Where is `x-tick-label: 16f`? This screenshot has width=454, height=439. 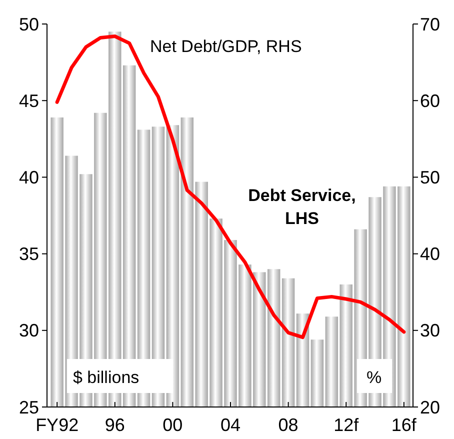
x-tick-label: 16f is located at coordinates (404, 425).